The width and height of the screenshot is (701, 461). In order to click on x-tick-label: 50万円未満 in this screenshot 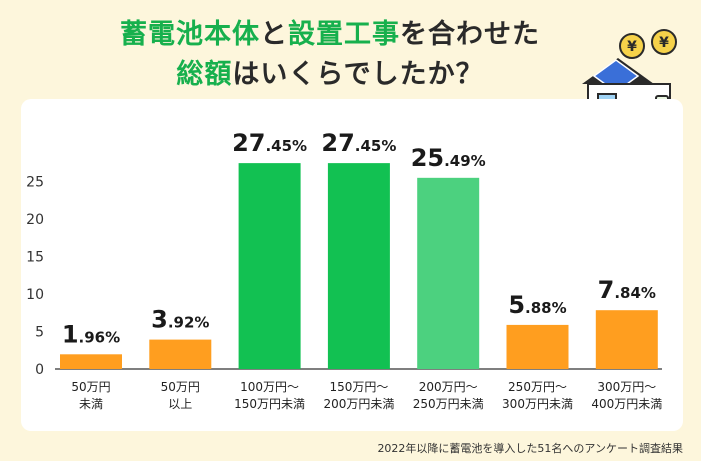, I will do `click(90, 395)`.